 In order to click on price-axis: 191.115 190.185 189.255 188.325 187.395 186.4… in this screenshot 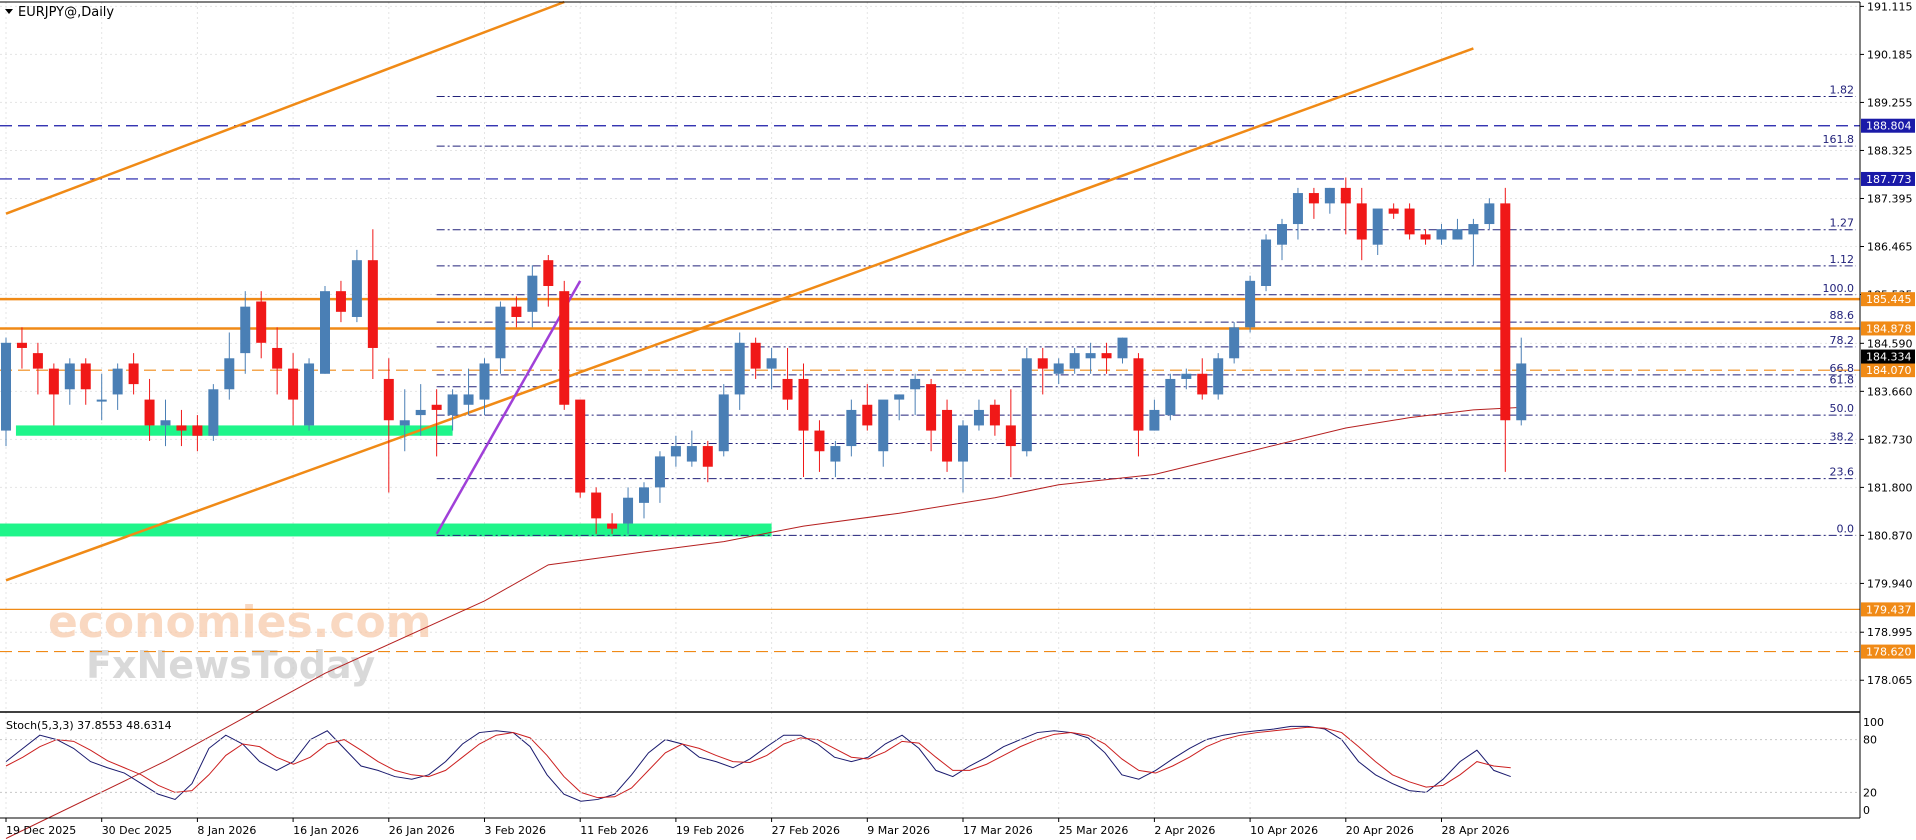, I will do `click(1886, 343)`.